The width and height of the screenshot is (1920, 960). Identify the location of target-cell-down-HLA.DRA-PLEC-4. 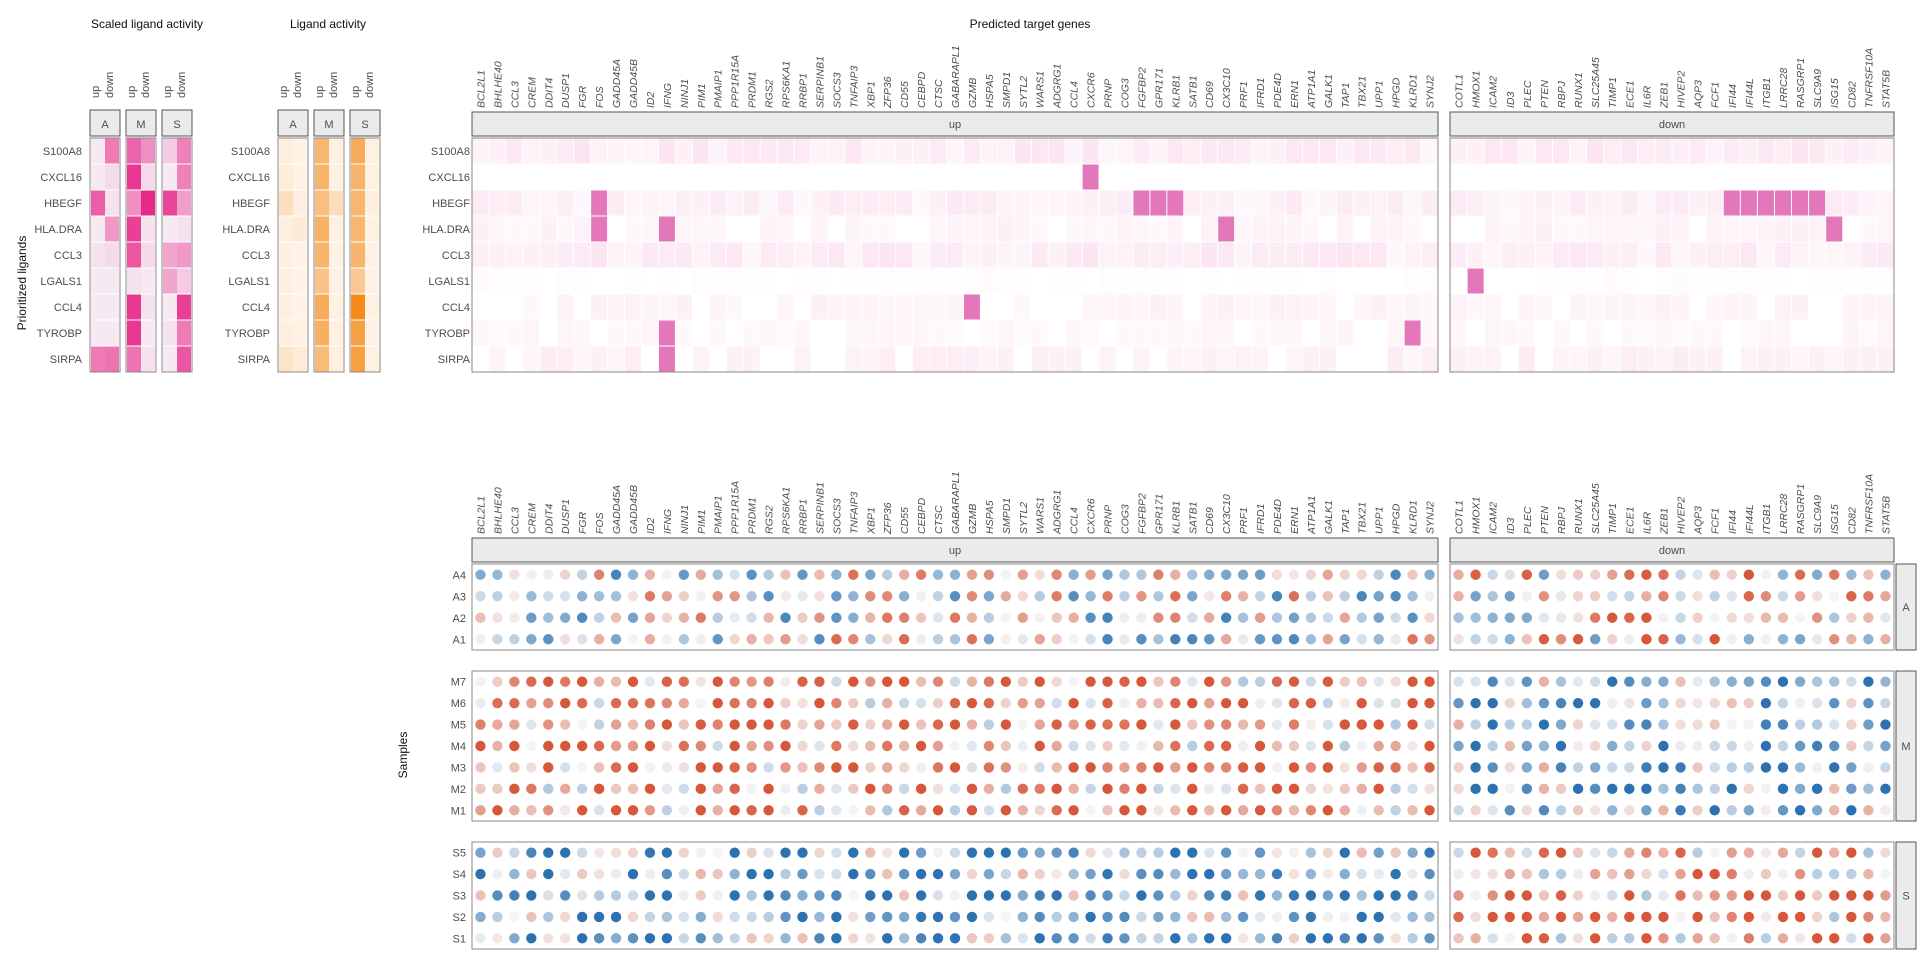
(1526, 229).